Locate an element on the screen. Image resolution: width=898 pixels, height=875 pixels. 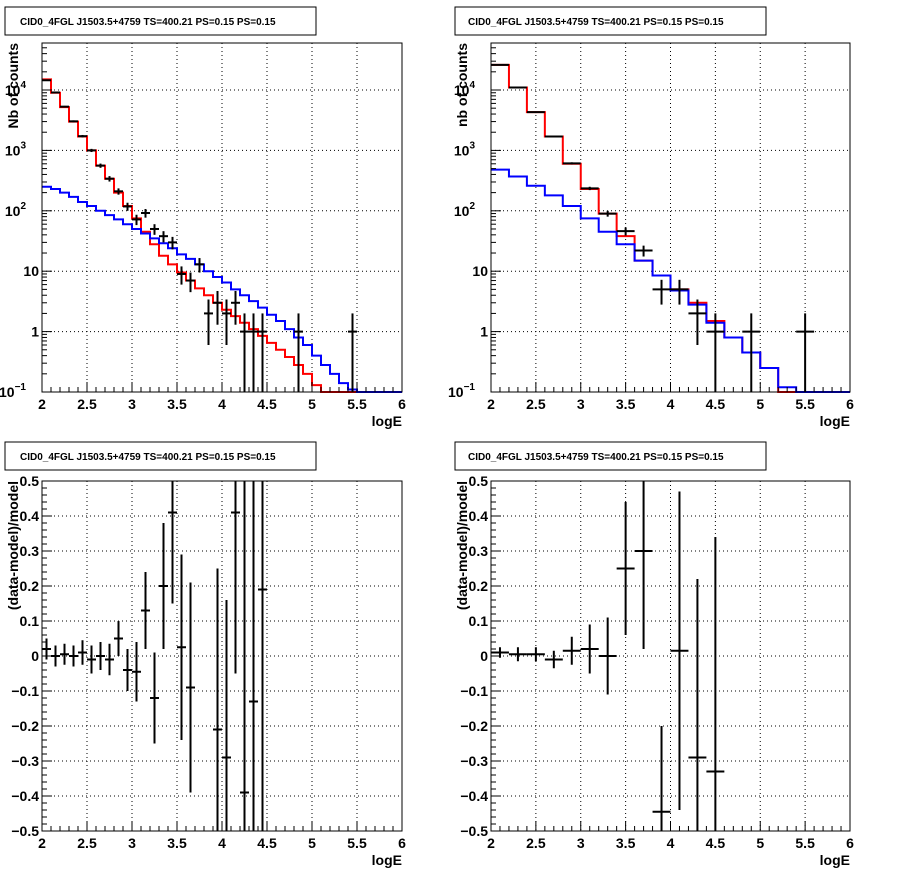
y-axis-label: nb of counts is located at coordinates (462, 85).